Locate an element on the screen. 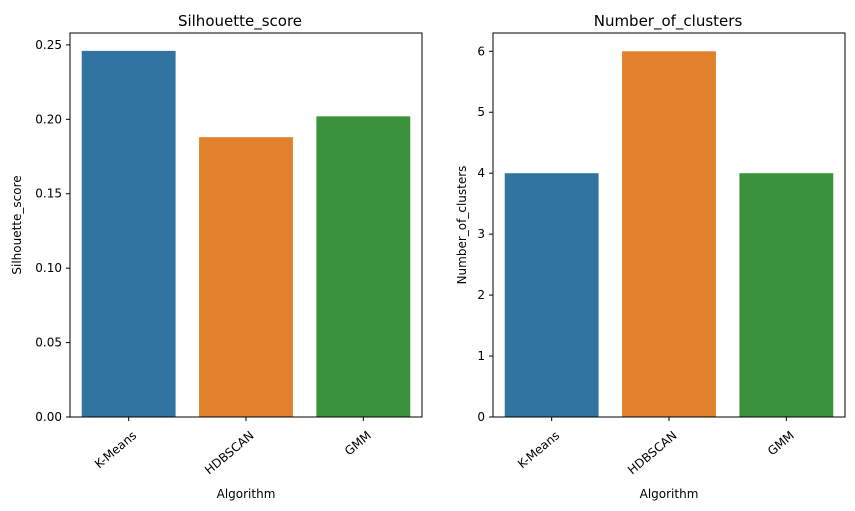 The width and height of the screenshot is (855, 511). y-axis-label: Number_of_clusters is located at coordinates (462, 225).